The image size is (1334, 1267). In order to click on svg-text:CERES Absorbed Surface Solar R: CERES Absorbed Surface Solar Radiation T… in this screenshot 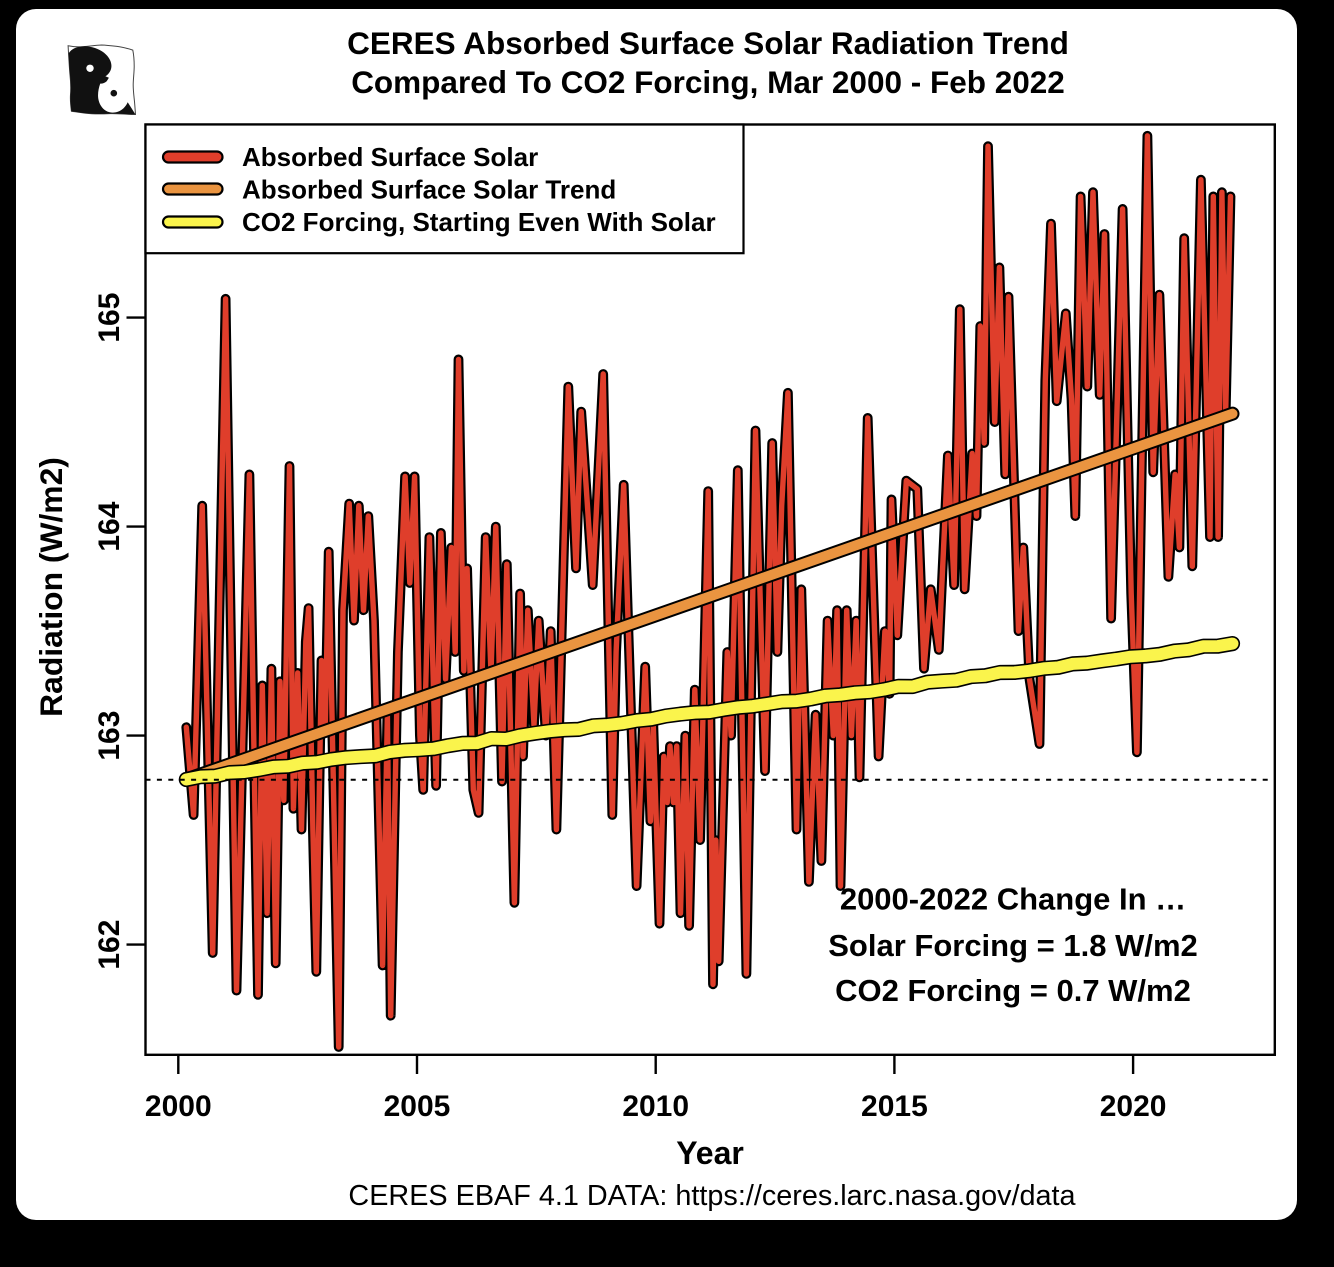, I will do `click(708, 43)`.